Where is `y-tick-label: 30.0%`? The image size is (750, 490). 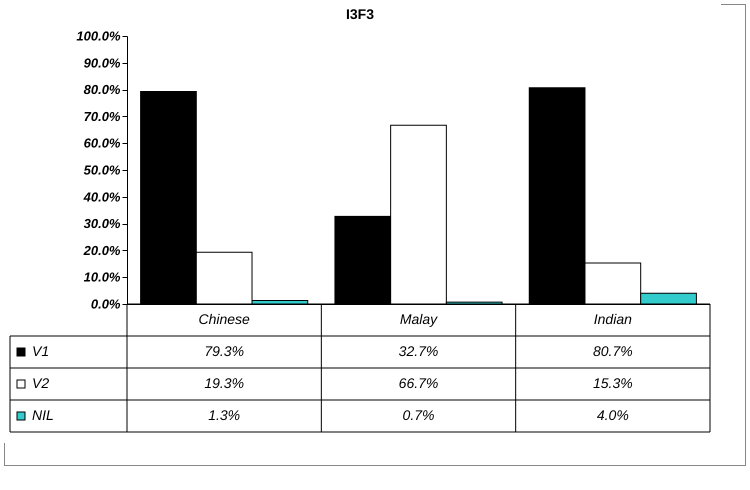 y-tick-label: 30.0% is located at coordinates (102, 224).